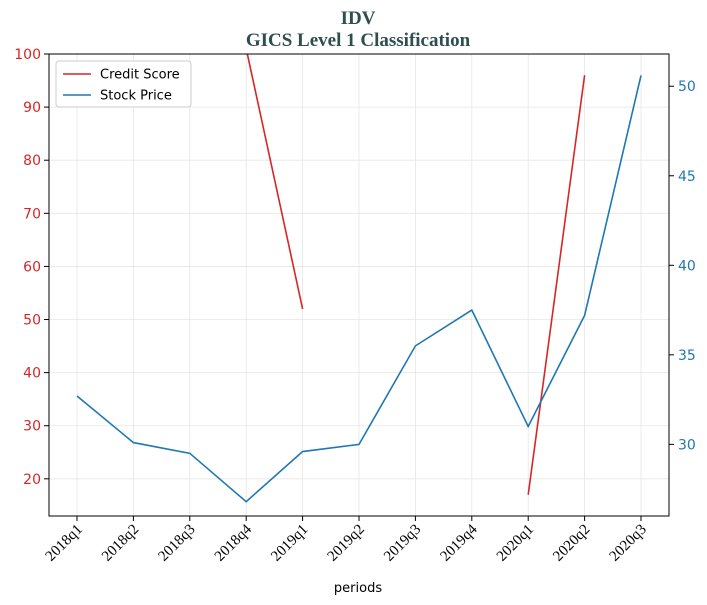 The width and height of the screenshot is (707, 605). I want to click on chart-subtitle: GICS Level 1 Classification, so click(358, 40).